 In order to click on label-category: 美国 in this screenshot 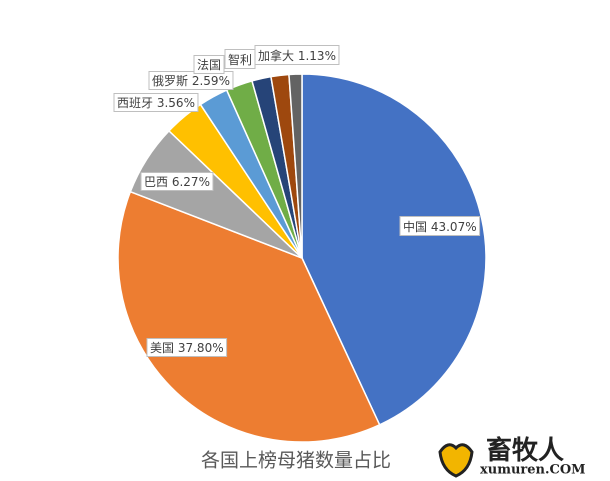, I will do `click(162, 348)`.